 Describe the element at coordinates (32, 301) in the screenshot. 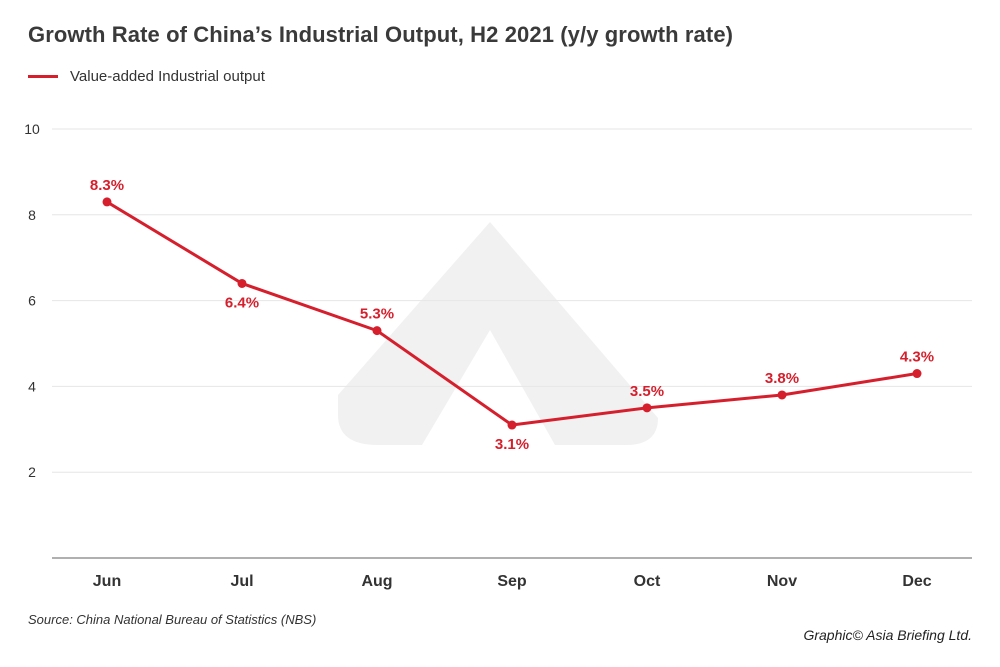

I see `y-tick-label: 6` at that location.